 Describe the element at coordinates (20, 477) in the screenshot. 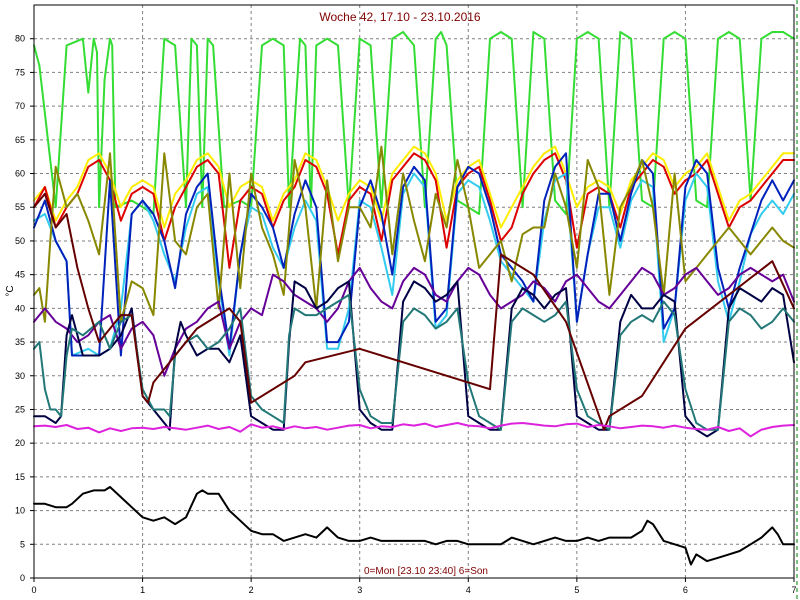

I see `y-tick-label: 15` at that location.